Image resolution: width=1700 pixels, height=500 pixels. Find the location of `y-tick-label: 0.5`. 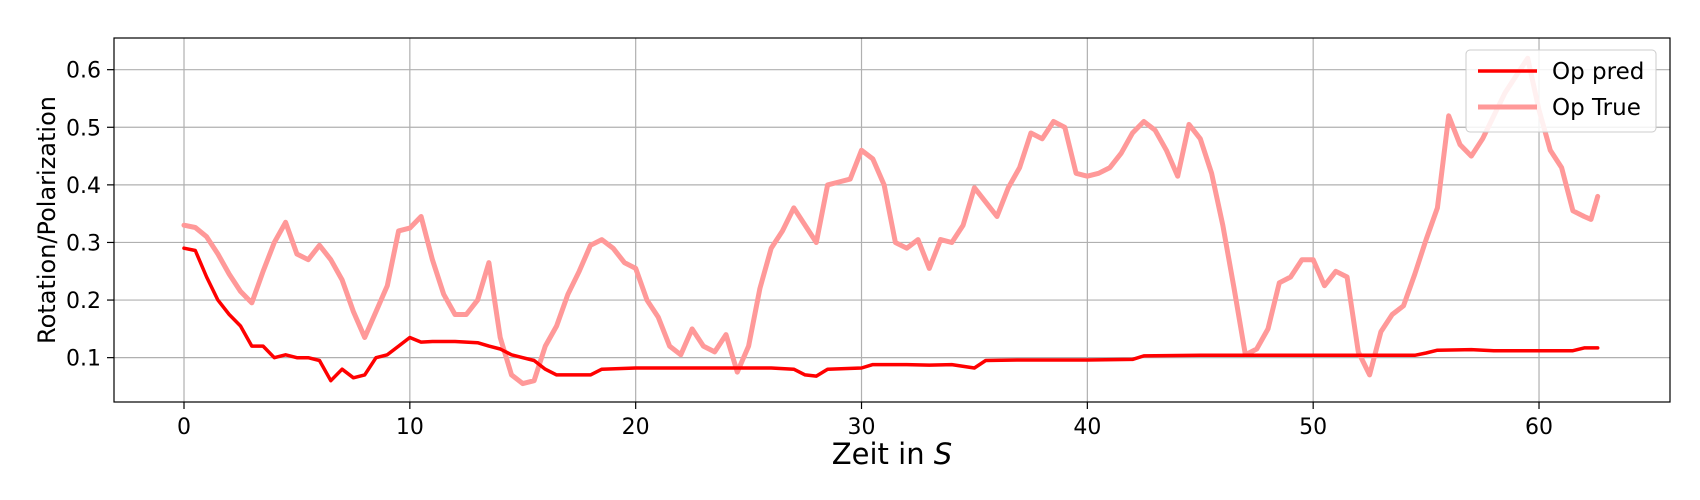

y-tick-label: 0.5 is located at coordinates (83, 128).